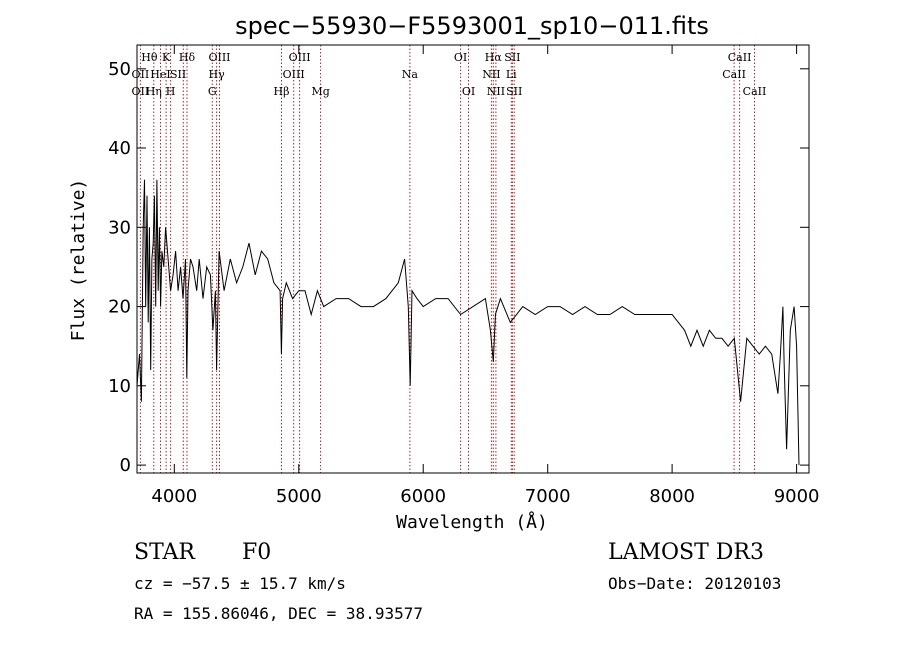 The height and width of the screenshot is (649, 900). I want to click on x-tick-label-1: 5000, so click(299, 496).